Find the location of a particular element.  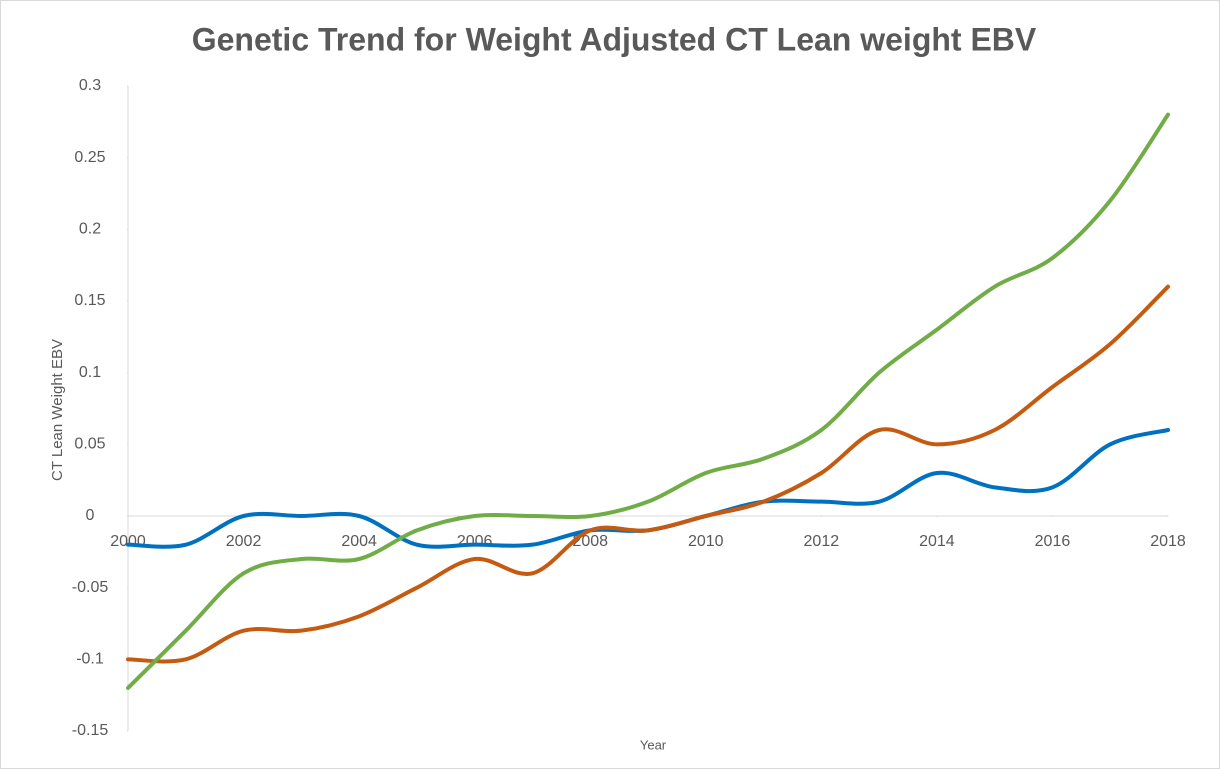

y-tick-label: 0.1 is located at coordinates (90, 372).